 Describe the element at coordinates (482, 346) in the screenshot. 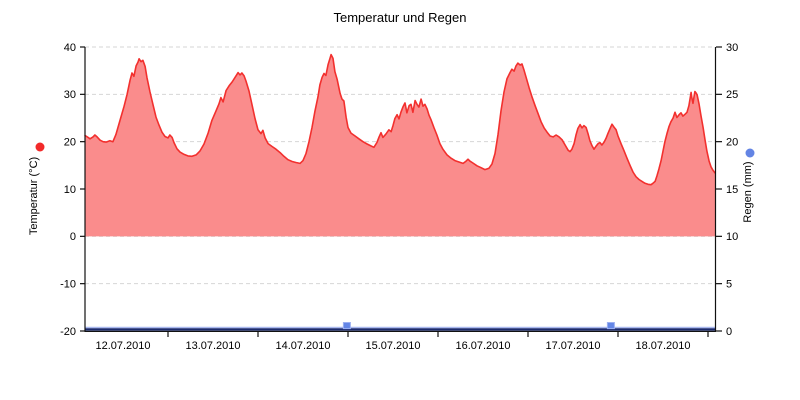

I see `x-tick-label: 16.07.2010` at that location.